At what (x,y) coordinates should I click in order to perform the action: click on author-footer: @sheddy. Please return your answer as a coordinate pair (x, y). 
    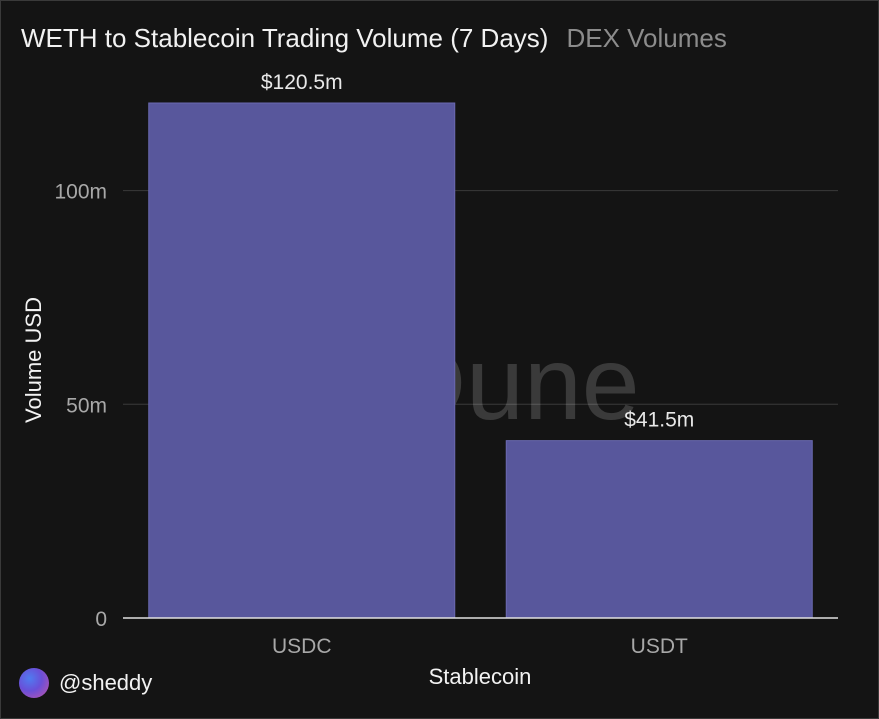
    Looking at the image, I should click on (85, 683).